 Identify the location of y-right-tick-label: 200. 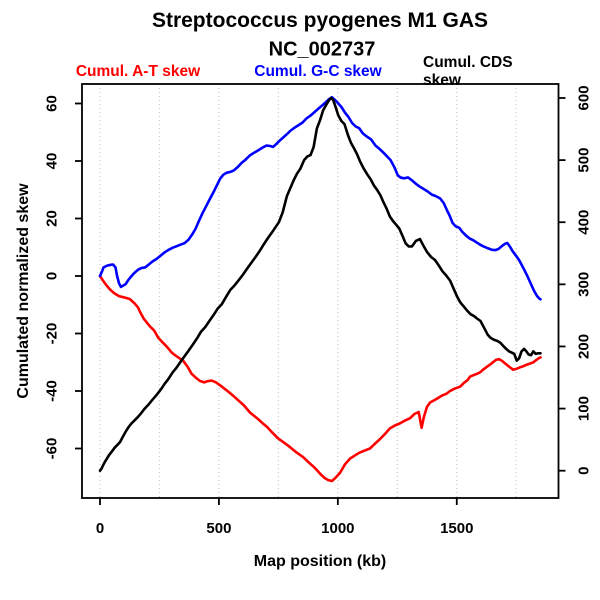
(584, 346).